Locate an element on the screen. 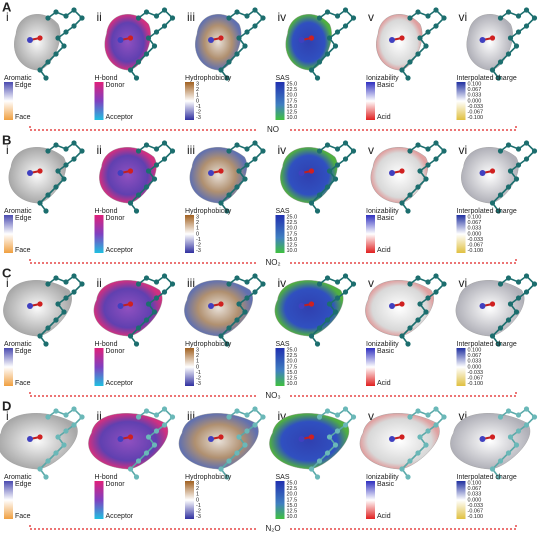  colorbar-tick: 0.033 is located at coordinates (475, 96).